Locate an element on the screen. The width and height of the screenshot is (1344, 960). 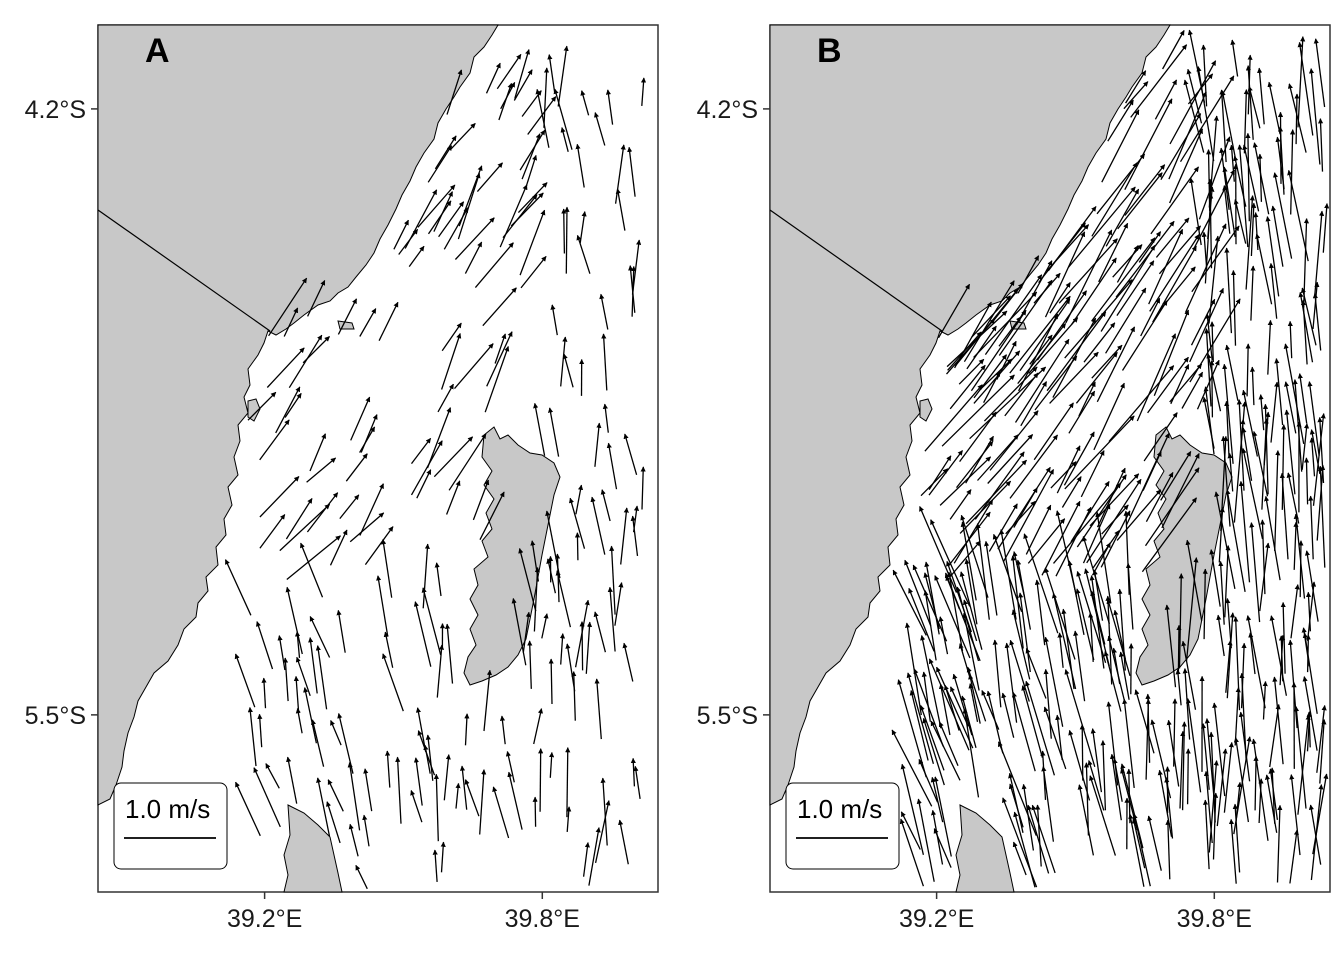
x-tick-label: 39.2°E is located at coordinates (264, 919).